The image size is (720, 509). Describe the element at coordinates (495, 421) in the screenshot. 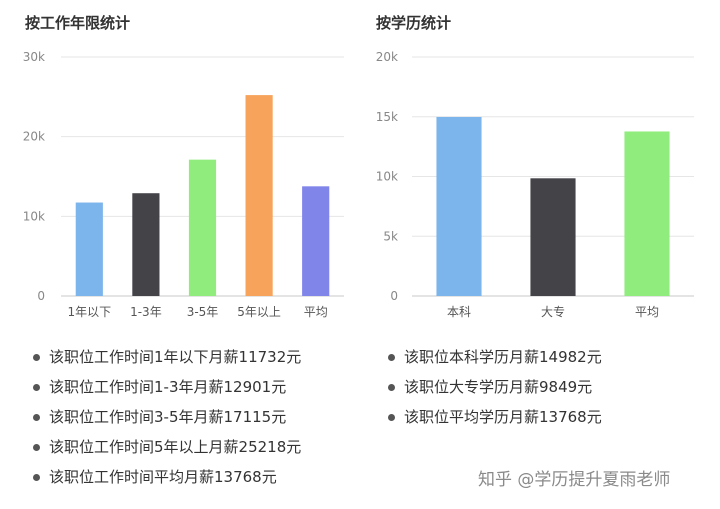

I see `note-item: 该职位平均学历月薪13768元` at that location.